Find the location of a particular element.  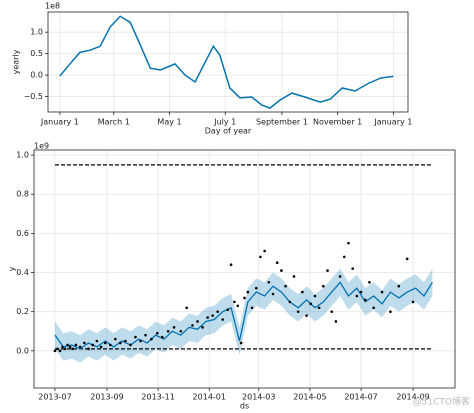

y-tick-label: 1.0 is located at coordinates (22, 155).